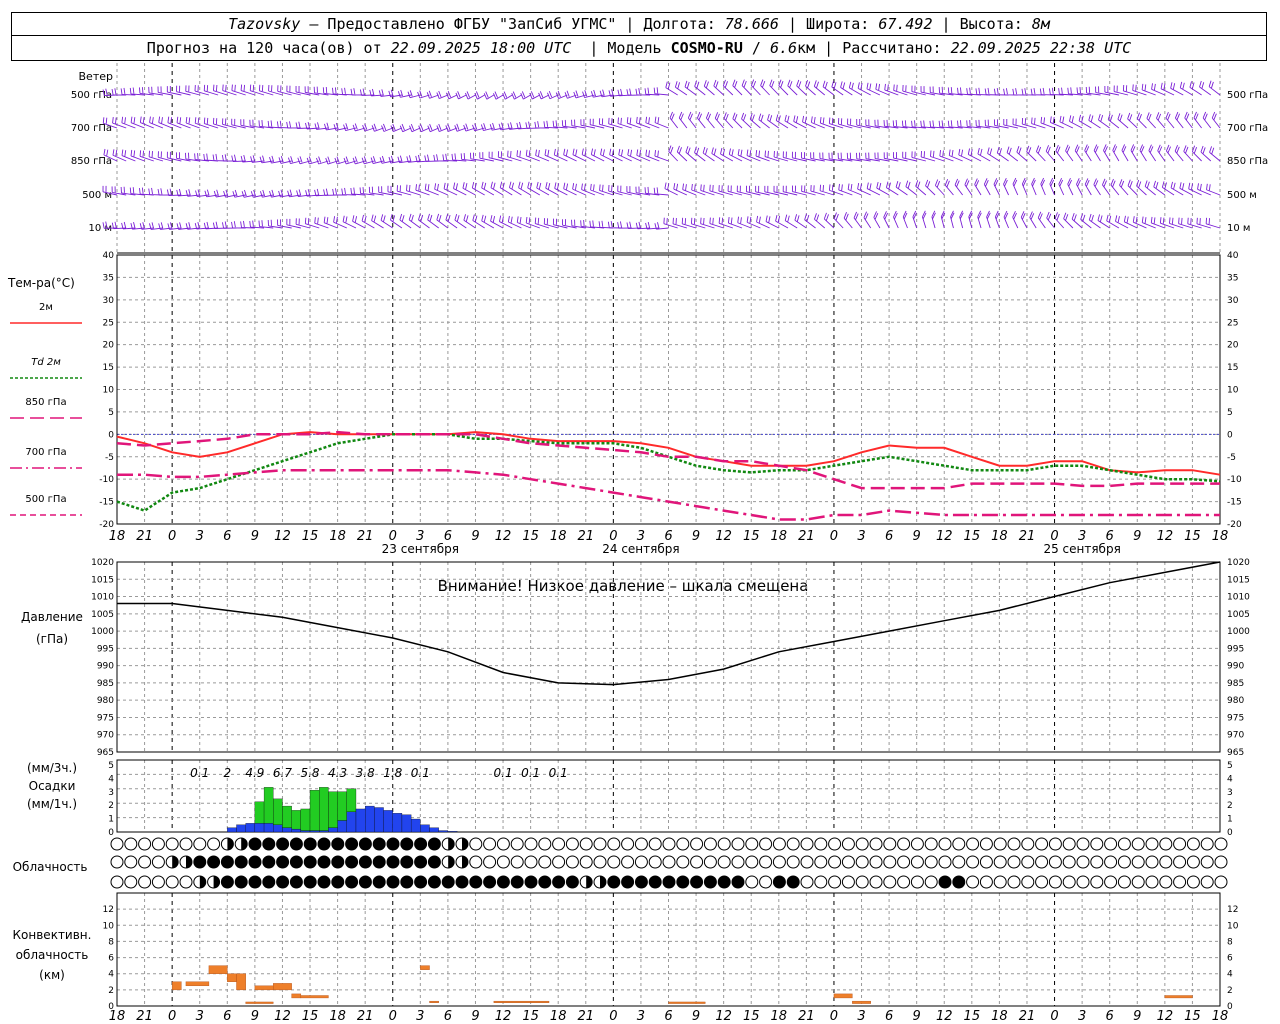 The height and width of the screenshot is (1024, 1280). I want to click on altitude-label: | Высота:, so click(982, 24).